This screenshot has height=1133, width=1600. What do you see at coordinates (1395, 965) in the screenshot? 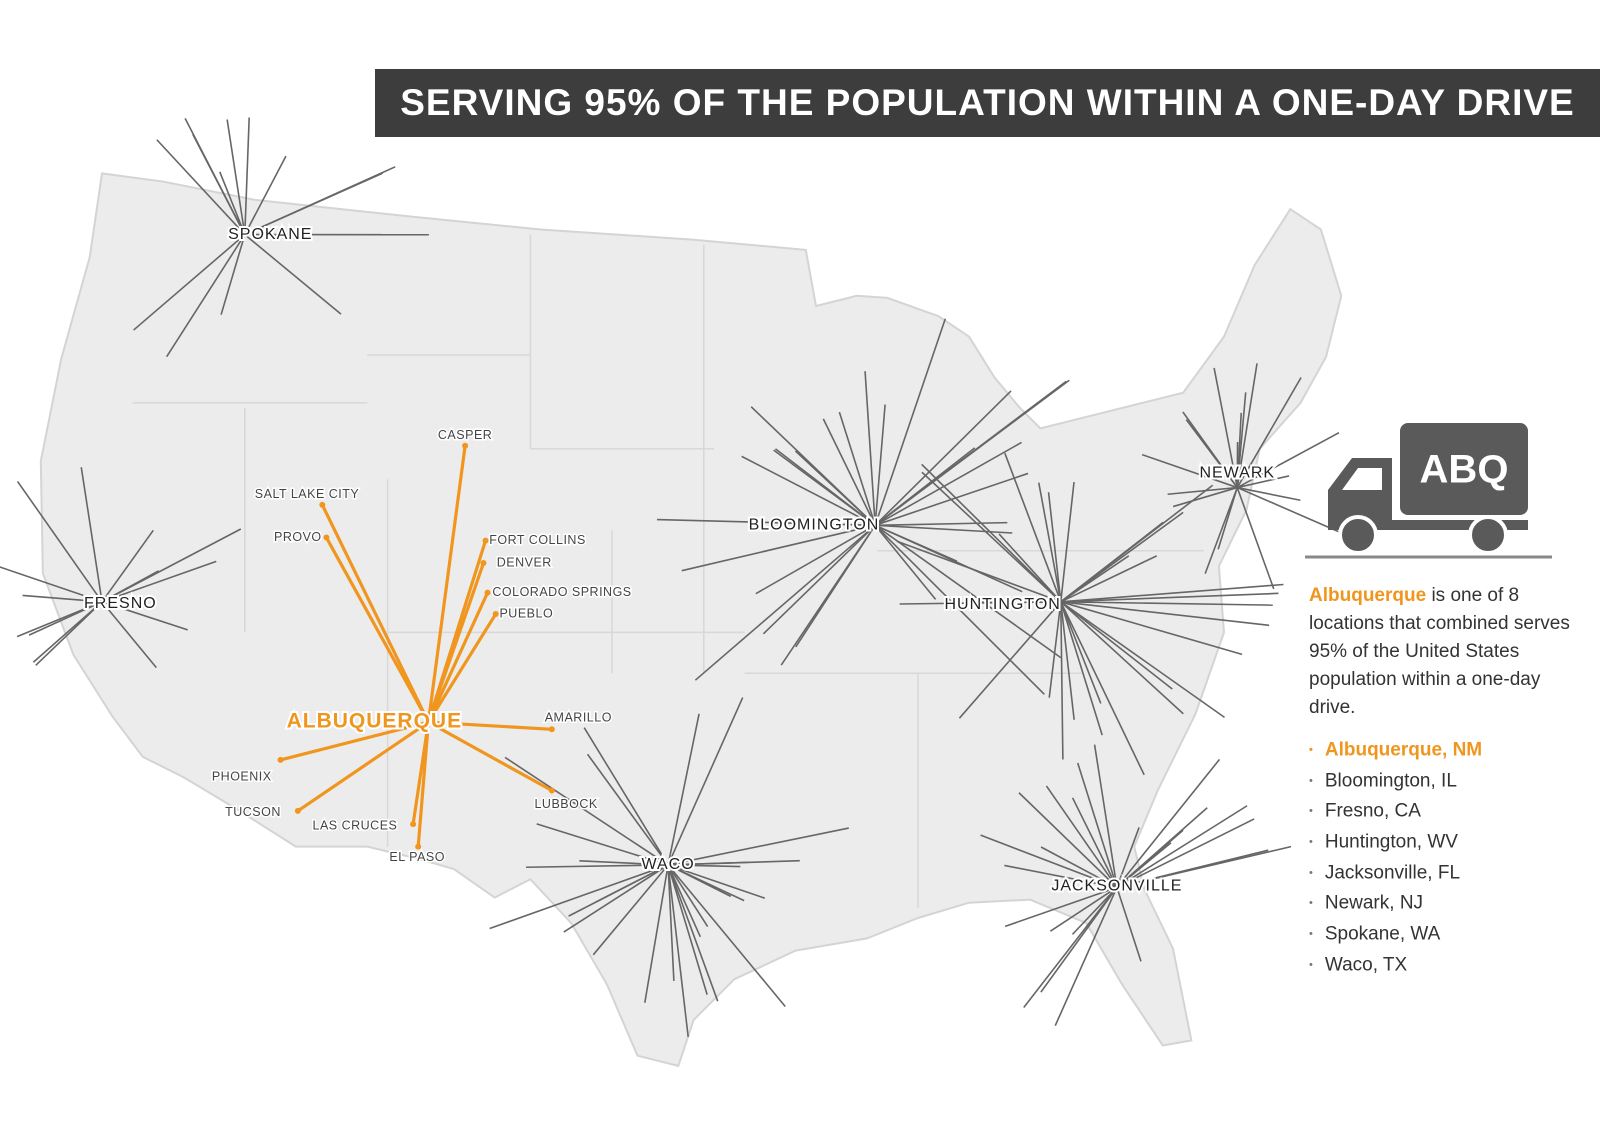
I see `location-item: Waco, TX` at bounding box center [1395, 965].